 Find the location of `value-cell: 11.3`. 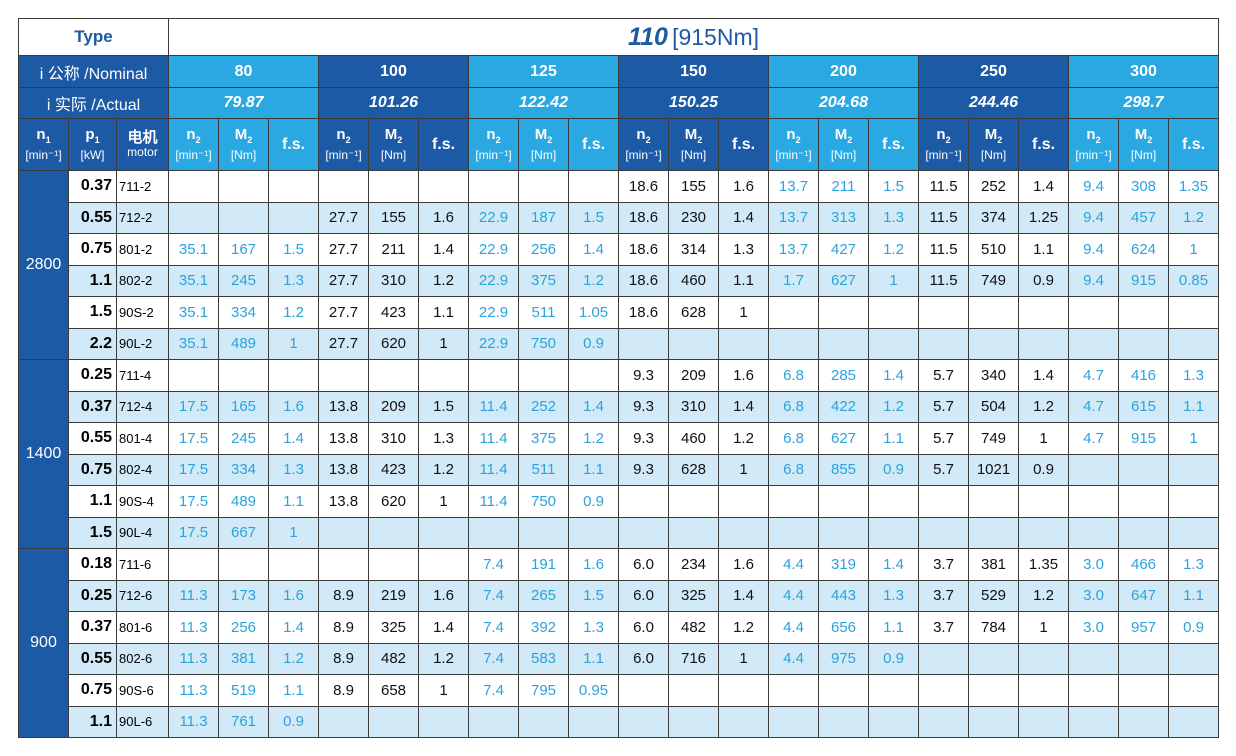

value-cell: 11.3 is located at coordinates (193, 658).